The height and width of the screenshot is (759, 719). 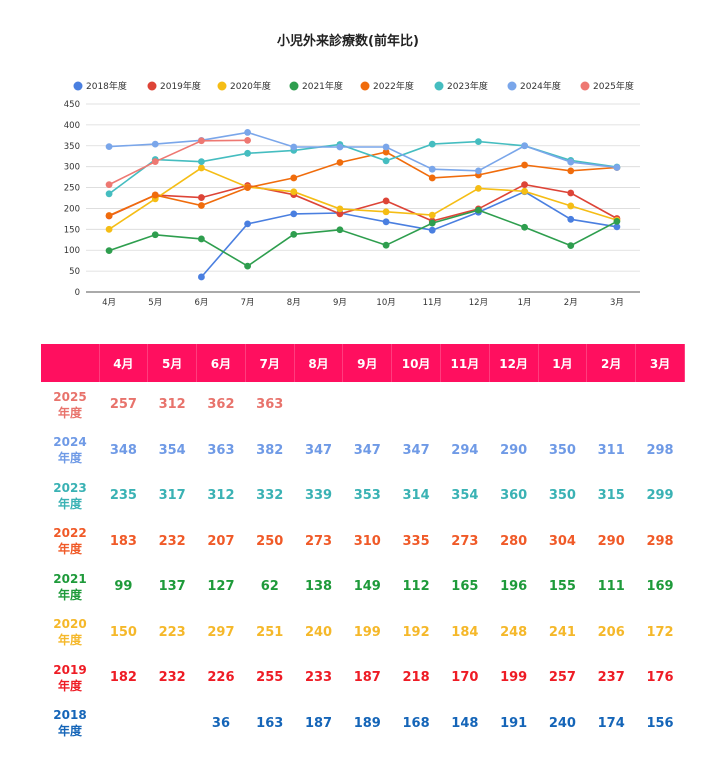 What do you see at coordinates (571, 303) in the screenshot?
I see `x-tick-label: 2月` at bounding box center [571, 303].